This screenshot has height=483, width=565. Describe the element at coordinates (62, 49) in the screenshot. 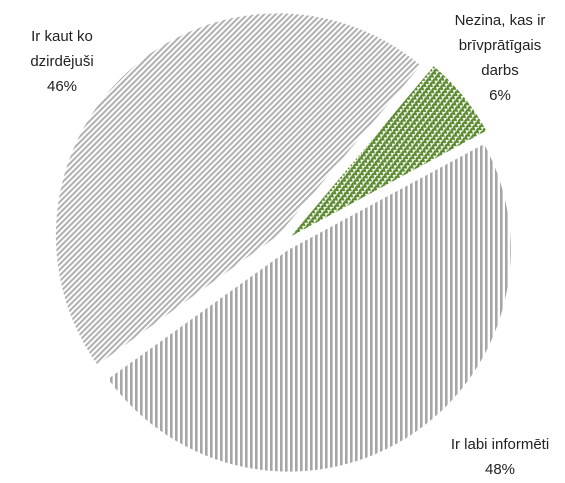

I see `category-label: Ir kaut ko dzirdējuši` at that location.